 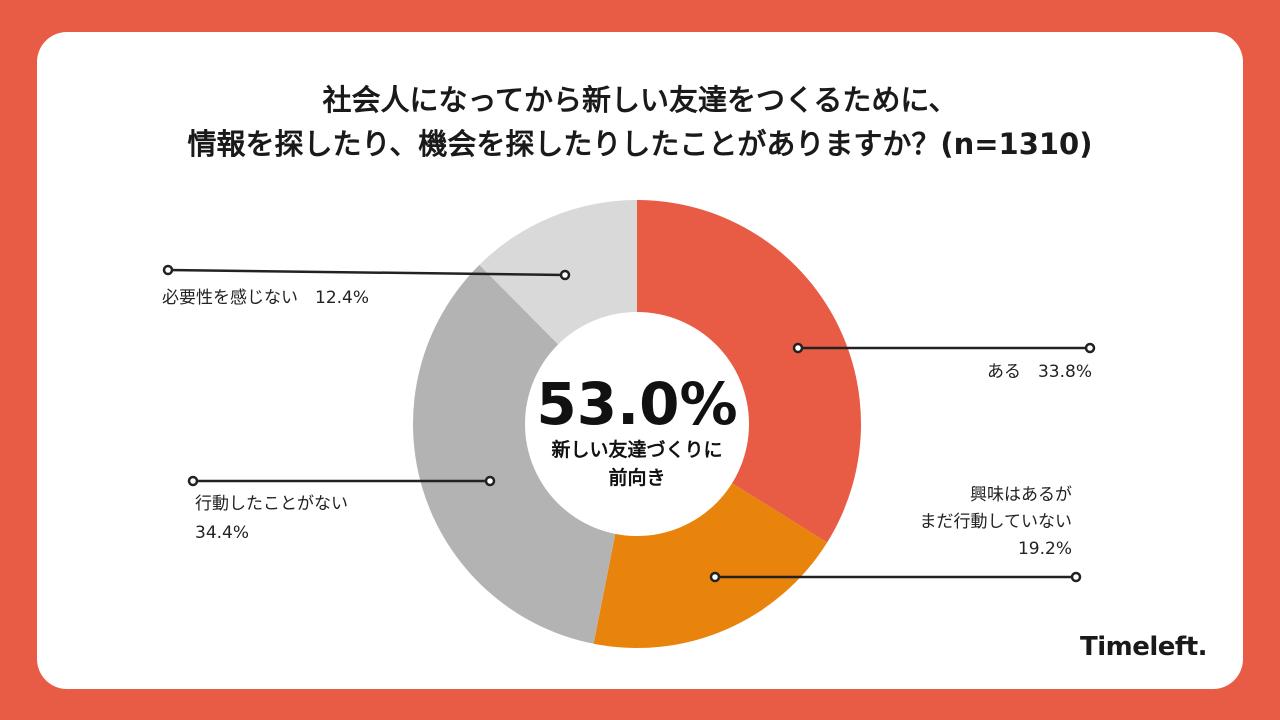 I want to click on leader-dot-kyomi-inner, so click(x=715, y=577).